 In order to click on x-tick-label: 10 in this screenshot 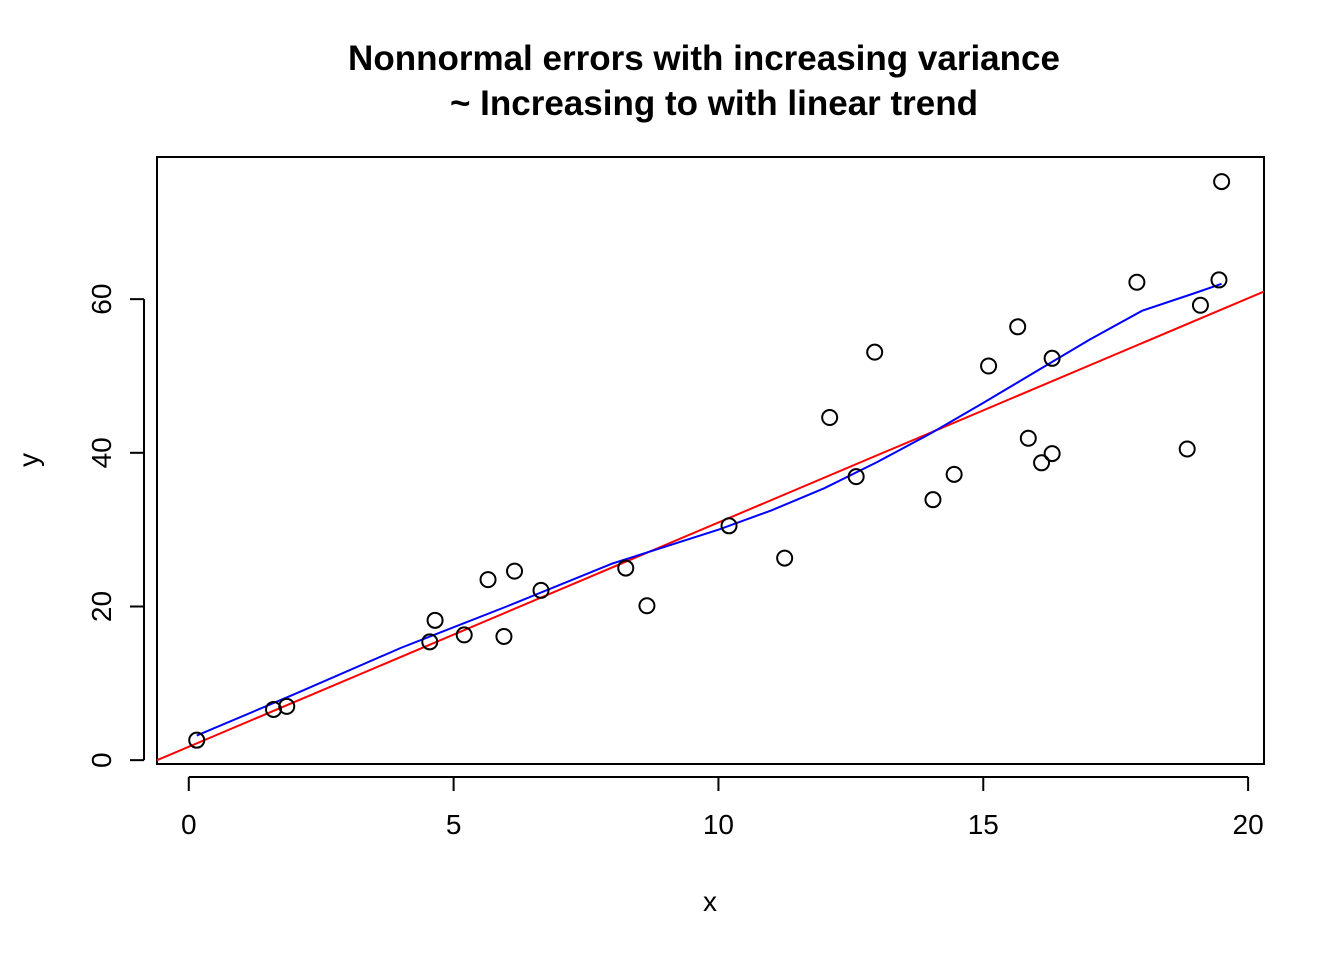, I will do `click(718, 824)`.